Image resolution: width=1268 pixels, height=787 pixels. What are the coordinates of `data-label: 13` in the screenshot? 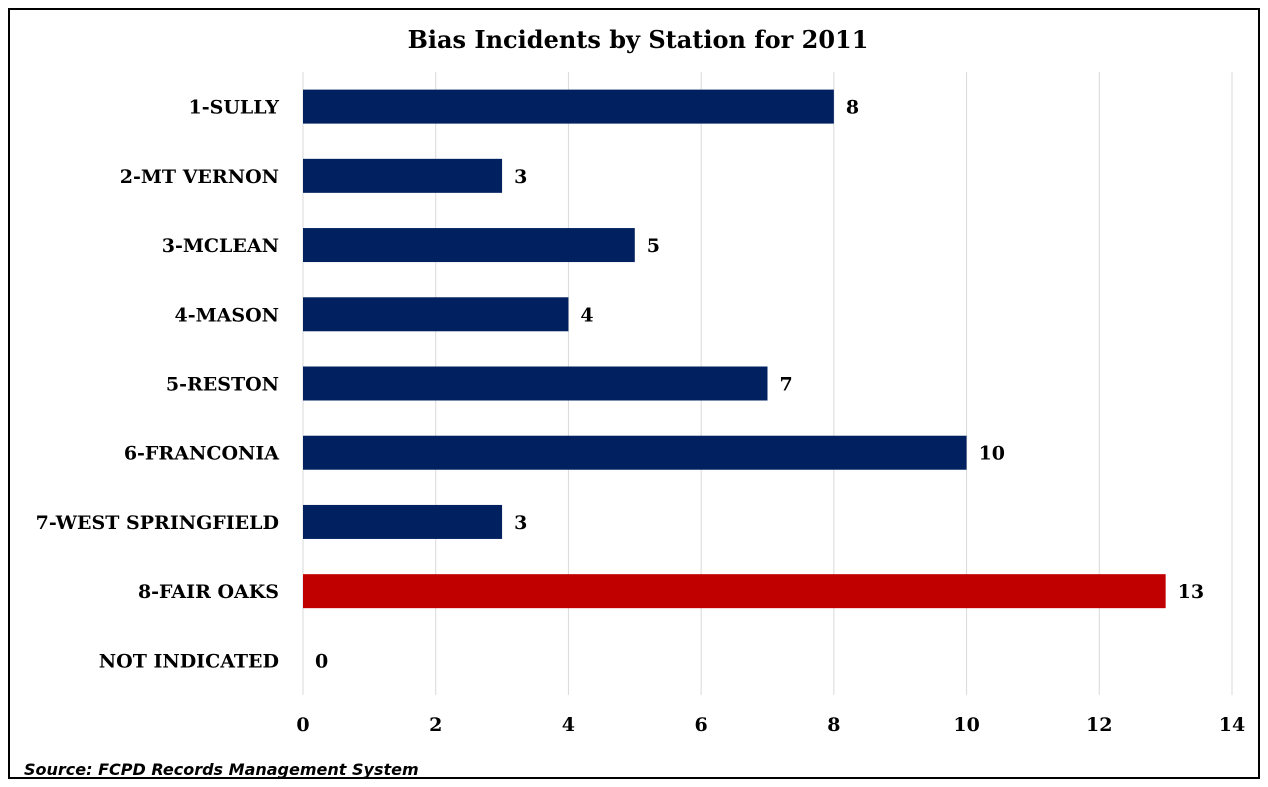 It's located at (1191, 592).